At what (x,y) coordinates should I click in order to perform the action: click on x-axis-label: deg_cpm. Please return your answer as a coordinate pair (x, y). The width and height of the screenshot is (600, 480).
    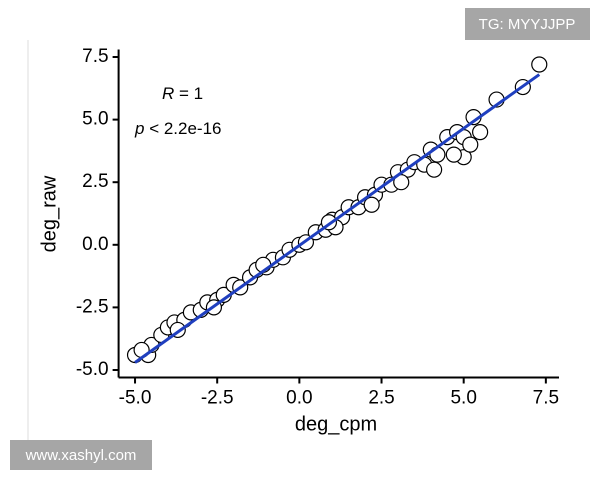
    Looking at the image, I should click on (336, 424).